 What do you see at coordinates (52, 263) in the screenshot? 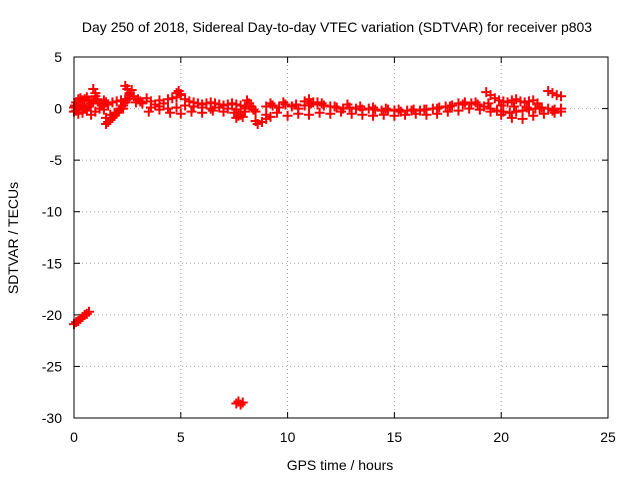
I see `y-tick-label: -15` at bounding box center [52, 263].